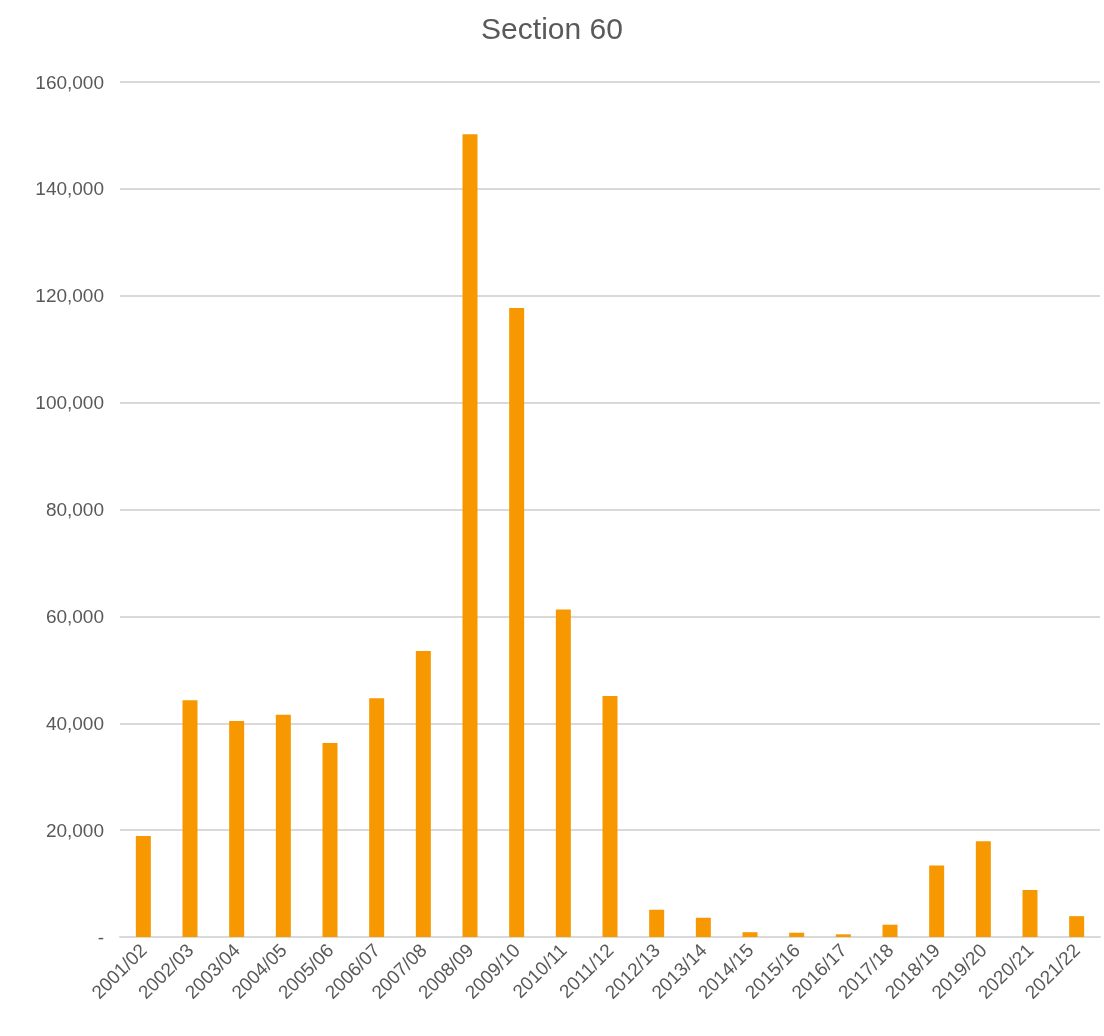 This screenshot has width=1104, height=1036. What do you see at coordinates (74, 723) in the screenshot?
I see `y-tick-label: 40,000` at bounding box center [74, 723].